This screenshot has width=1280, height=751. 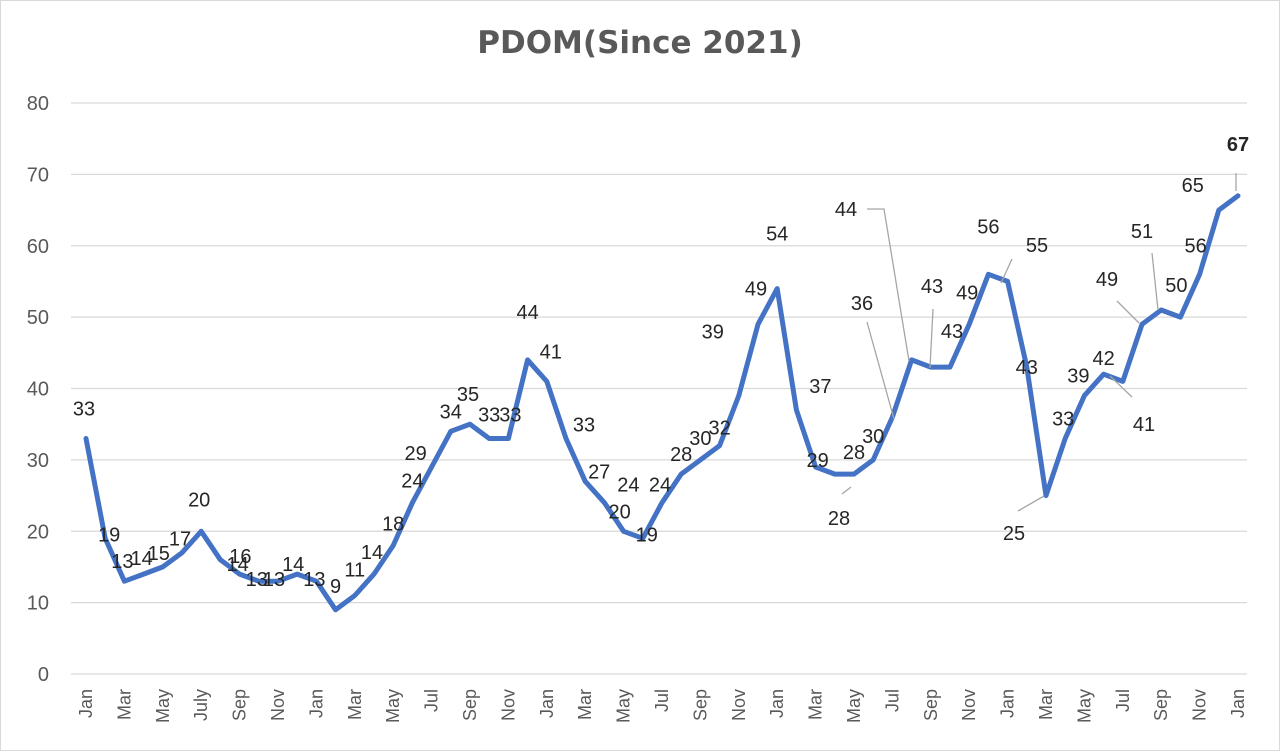 What do you see at coordinates (777, 235) in the screenshot?
I see `data-label: 54` at bounding box center [777, 235].